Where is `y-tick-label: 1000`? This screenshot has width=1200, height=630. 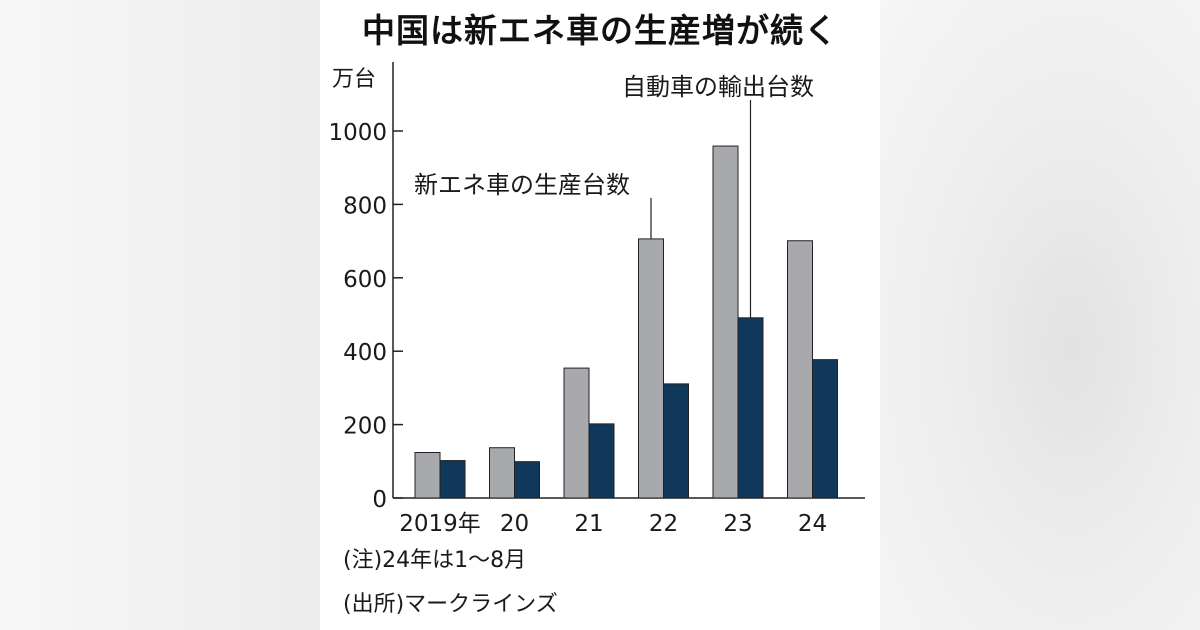 y-tick-label: 1000 is located at coordinates (357, 133).